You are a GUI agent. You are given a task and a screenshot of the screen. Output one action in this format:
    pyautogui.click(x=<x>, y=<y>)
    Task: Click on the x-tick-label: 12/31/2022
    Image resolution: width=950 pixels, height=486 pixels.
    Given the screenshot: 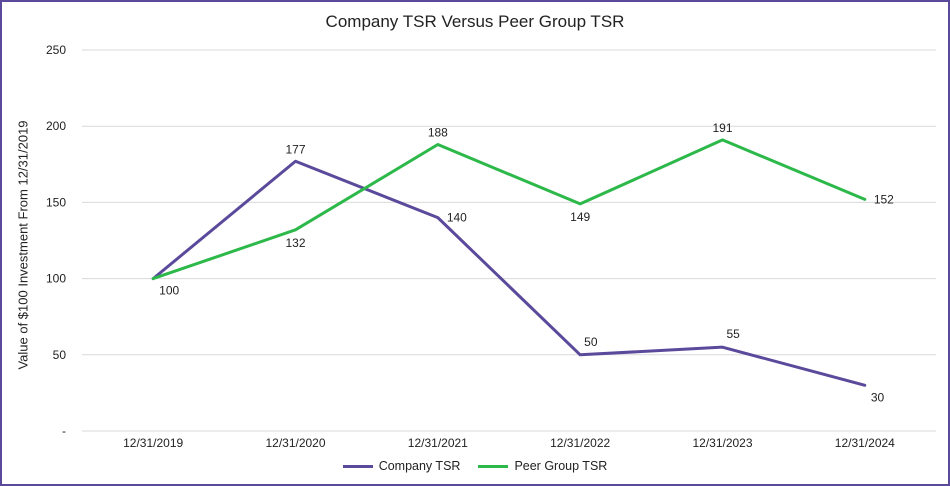 What is the action you would take?
    pyautogui.click(x=580, y=443)
    